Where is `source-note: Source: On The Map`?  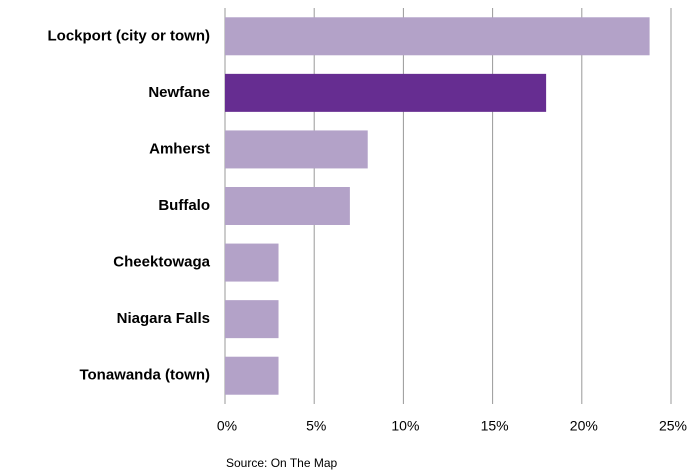
source-note: Source: On The Map is located at coordinates (281, 463).